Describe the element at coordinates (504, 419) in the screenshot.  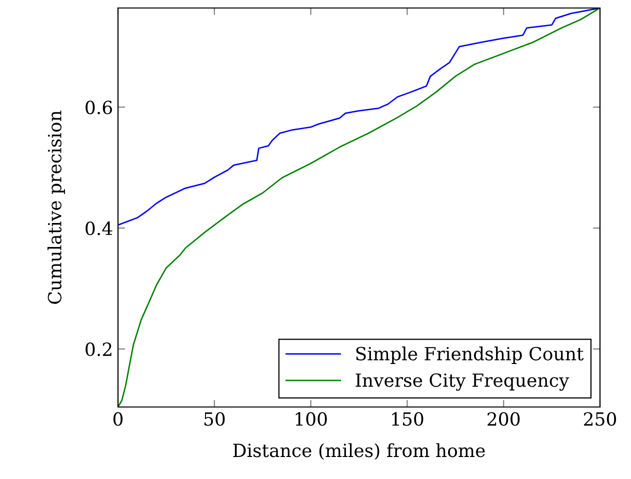
I see `x-tick-label: 200` at that location.